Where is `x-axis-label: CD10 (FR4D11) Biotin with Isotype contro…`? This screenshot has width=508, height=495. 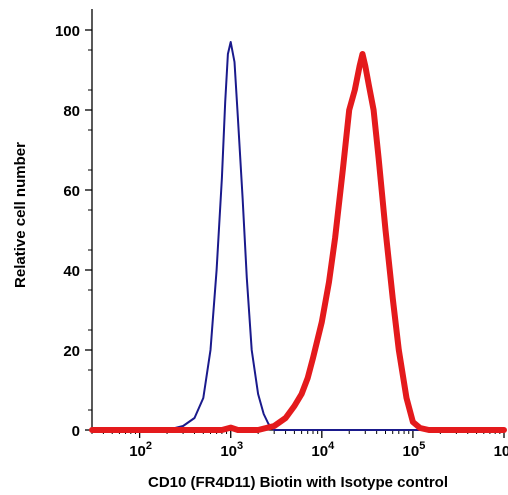 x-axis-label: CD10 (FR4D11) Biotin with Isotype contro… is located at coordinates (298, 482).